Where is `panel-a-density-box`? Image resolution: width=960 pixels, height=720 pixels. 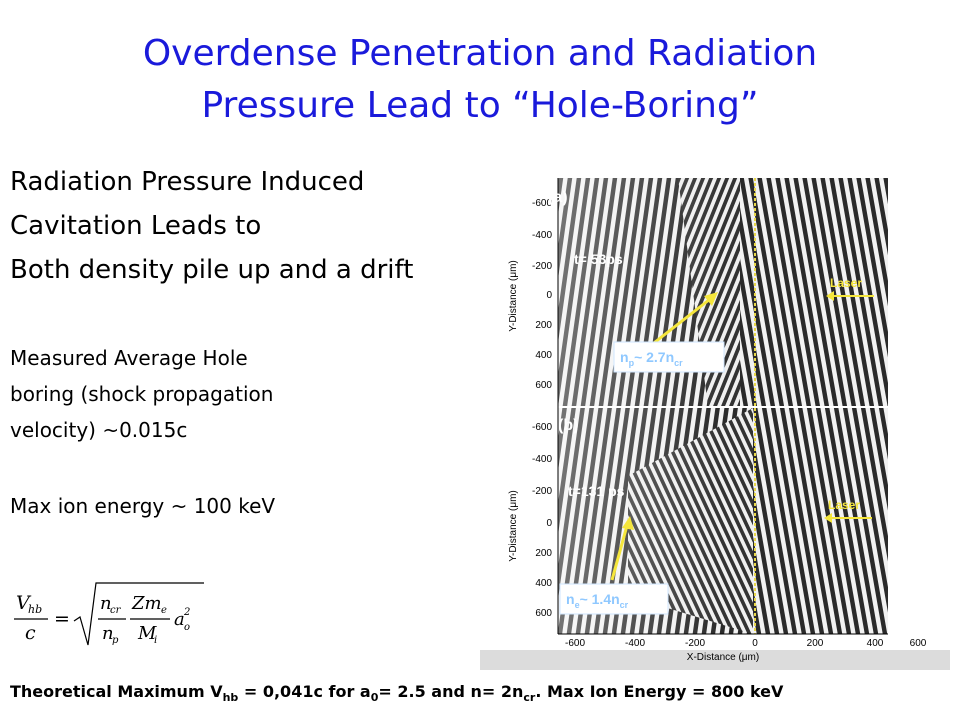 panel-a-density-box is located at coordinates (669, 357).